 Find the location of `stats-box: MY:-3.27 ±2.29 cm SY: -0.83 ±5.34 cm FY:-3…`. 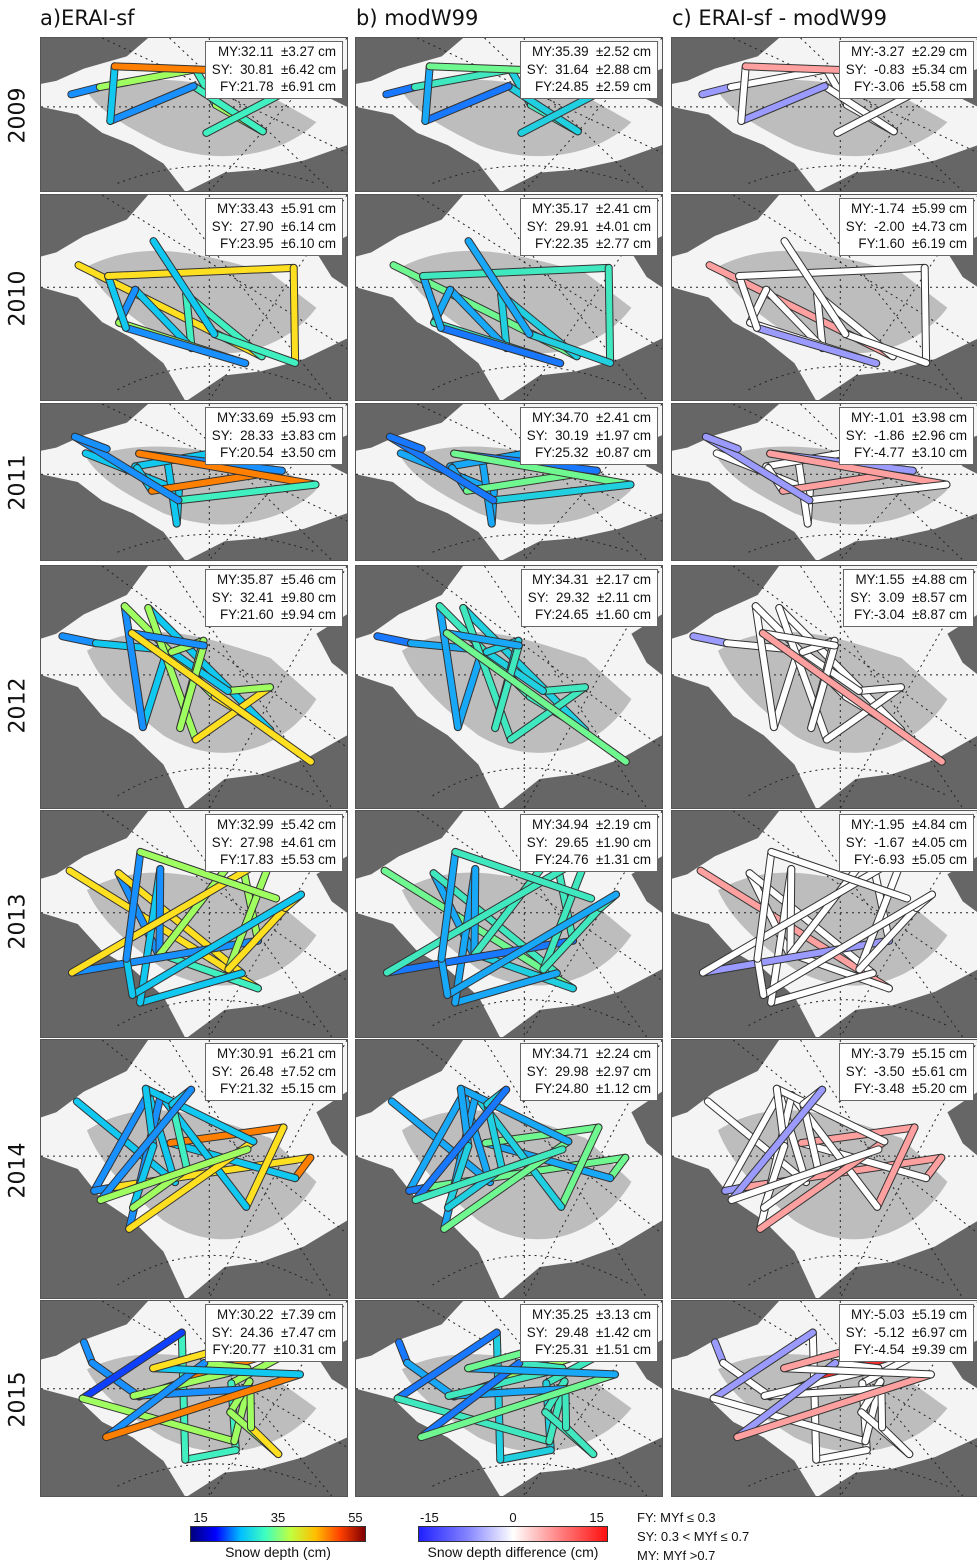

stats-box: MY:-3.27 ±2.29 cm SY: -0.83 ±5.34 cm FY:-3… is located at coordinates (906, 70).